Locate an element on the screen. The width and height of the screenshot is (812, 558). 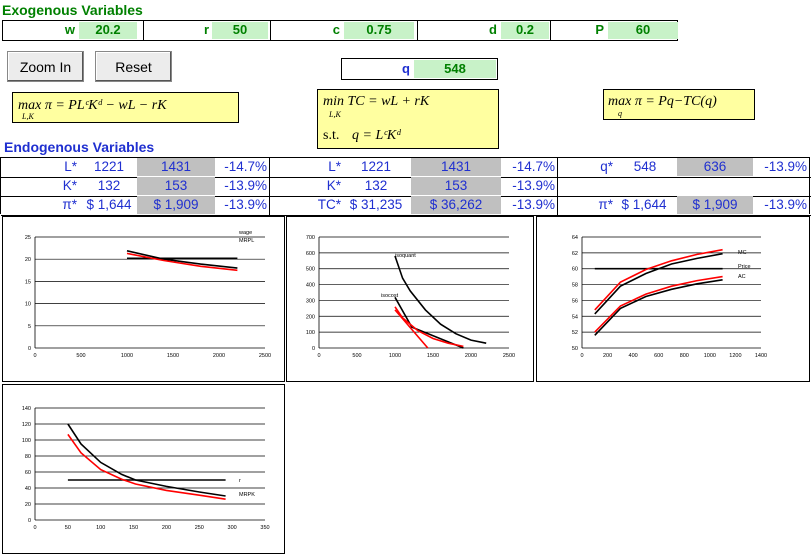
x-tick-label: 2000 is located at coordinates (219, 356).